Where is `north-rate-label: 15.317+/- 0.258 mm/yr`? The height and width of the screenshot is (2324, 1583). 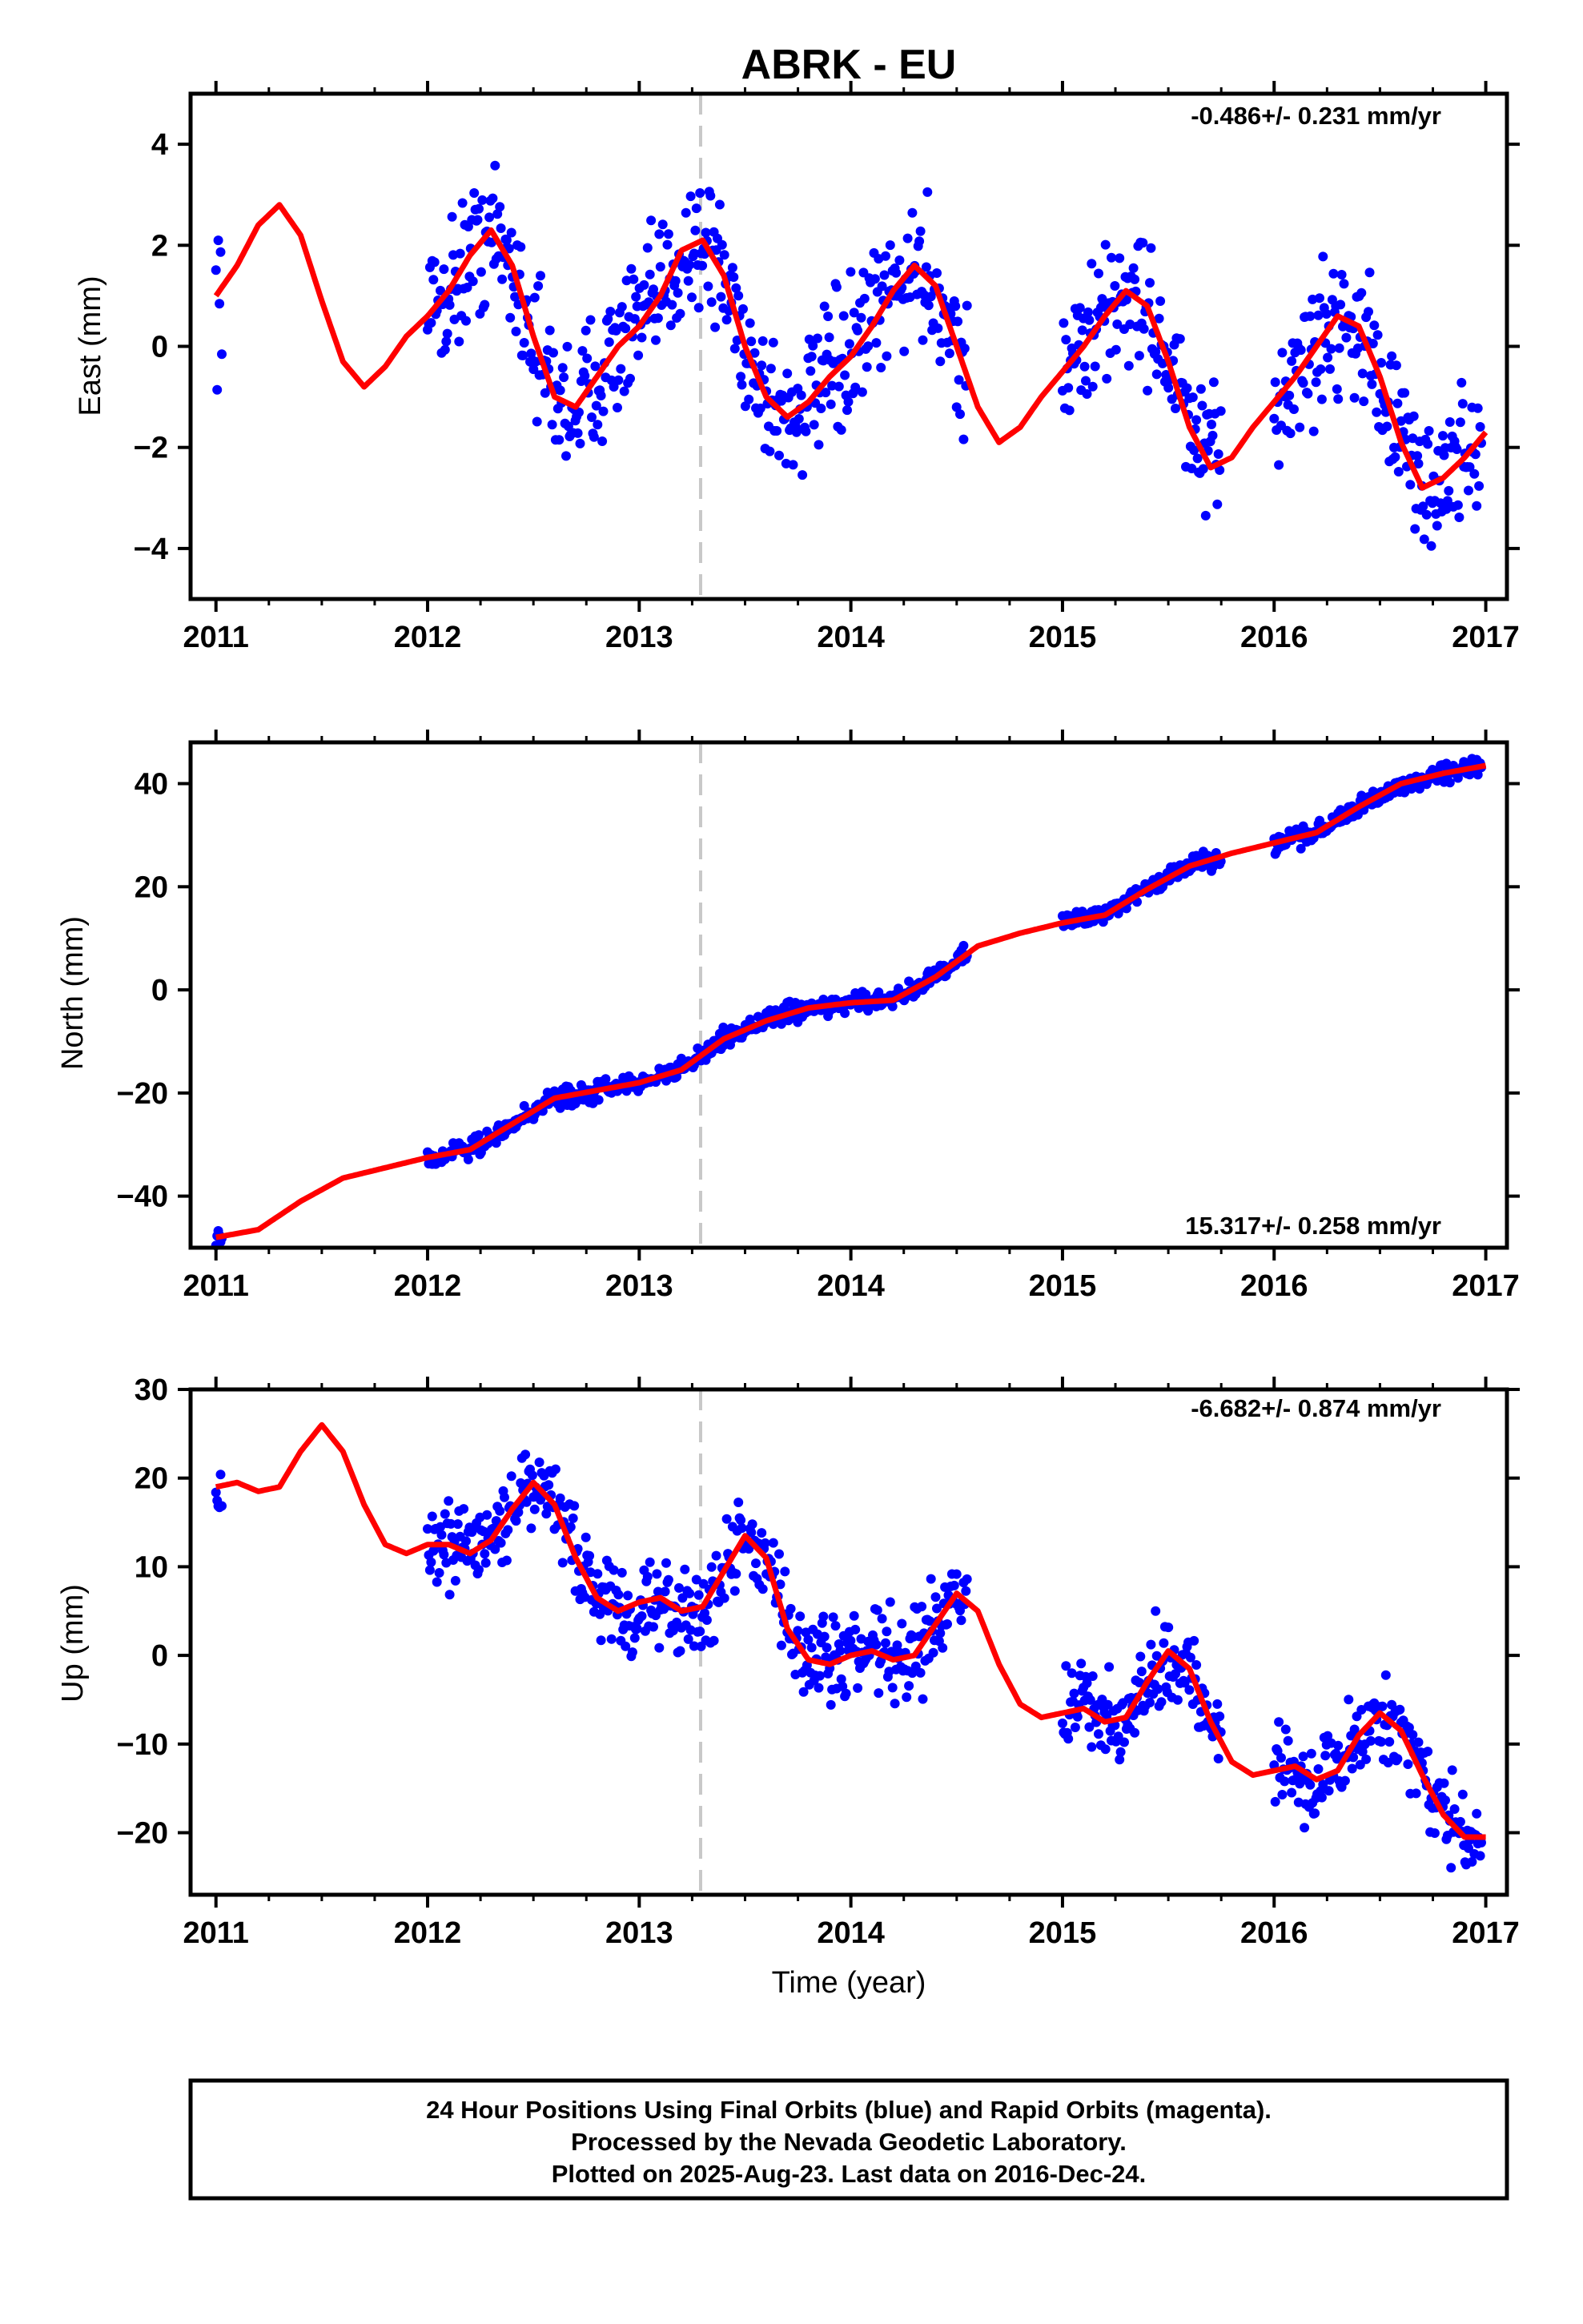
north-rate-label: 15.317+/- 0.258 mm/yr is located at coordinates (1313, 1226).